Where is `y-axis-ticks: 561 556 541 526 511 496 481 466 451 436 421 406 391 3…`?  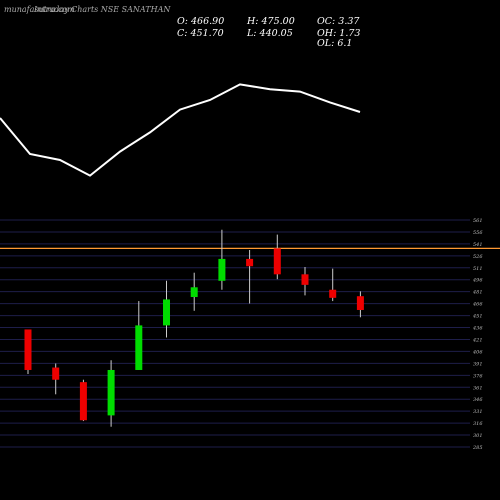 y-axis-ticks: 561 556 541 526 511 496 481 466 451 436 421 406 391 3… is located at coordinates (477, 334).